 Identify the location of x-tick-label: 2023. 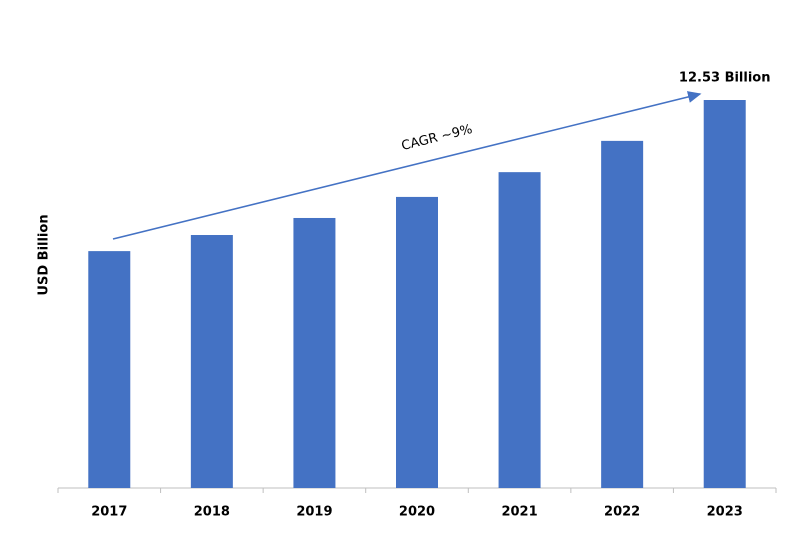
(725, 512).